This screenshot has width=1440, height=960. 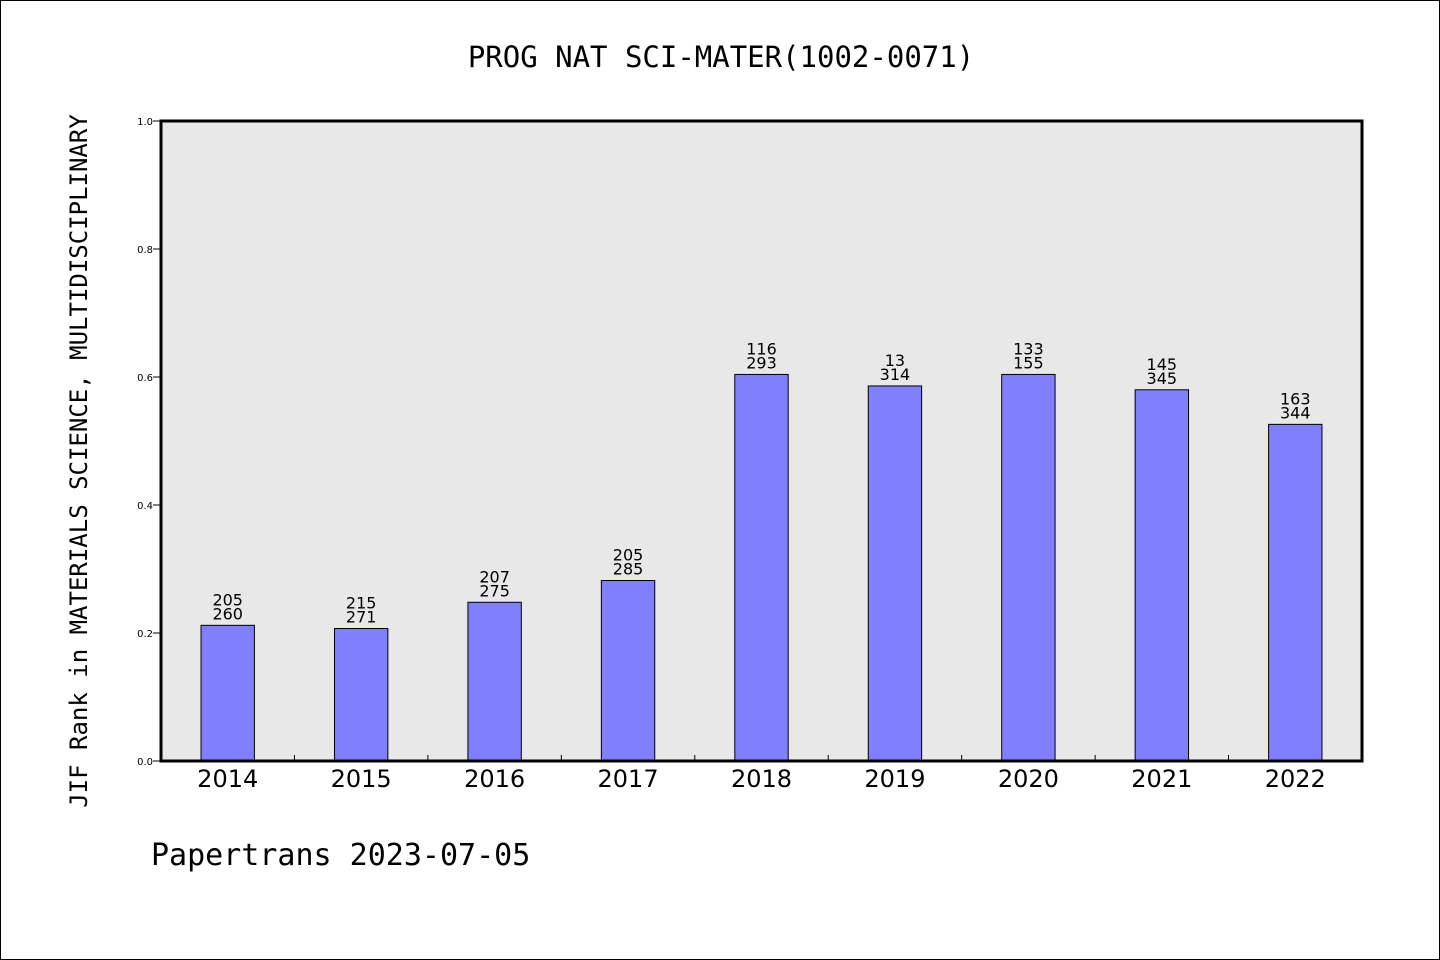 What do you see at coordinates (227, 613) in the screenshot?
I see `data-label-bottom: 260` at bounding box center [227, 613].